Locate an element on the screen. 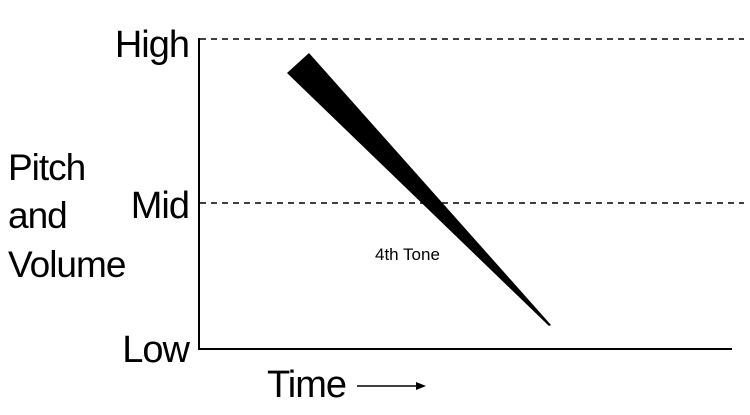 Image resolution: width=750 pixels, height=415 pixels. y-level-label-high: High is located at coordinates (152, 45).